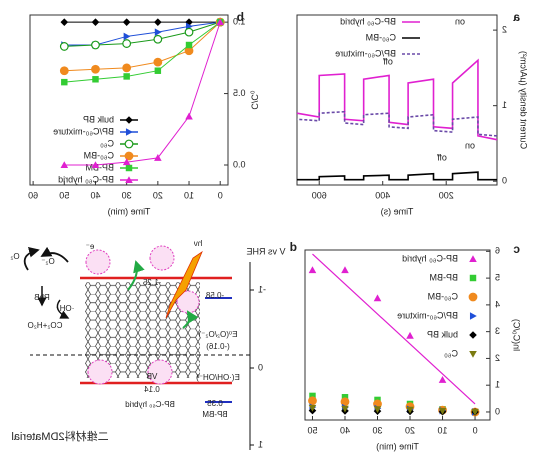 Image resolution: width=538 pixels, height=461 pixels. I want to click on diagram-label: ·OH, so click(66, 308).